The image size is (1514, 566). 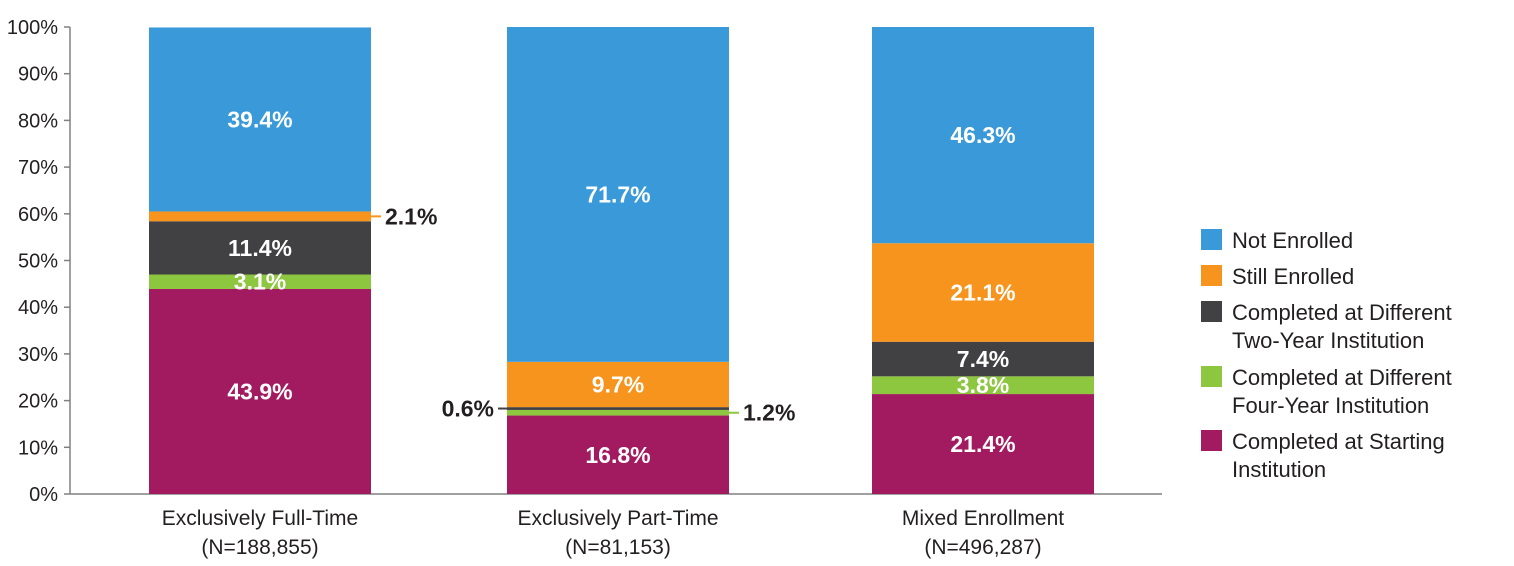 I want to click on category-note: (N=81,153), so click(x=618, y=547).